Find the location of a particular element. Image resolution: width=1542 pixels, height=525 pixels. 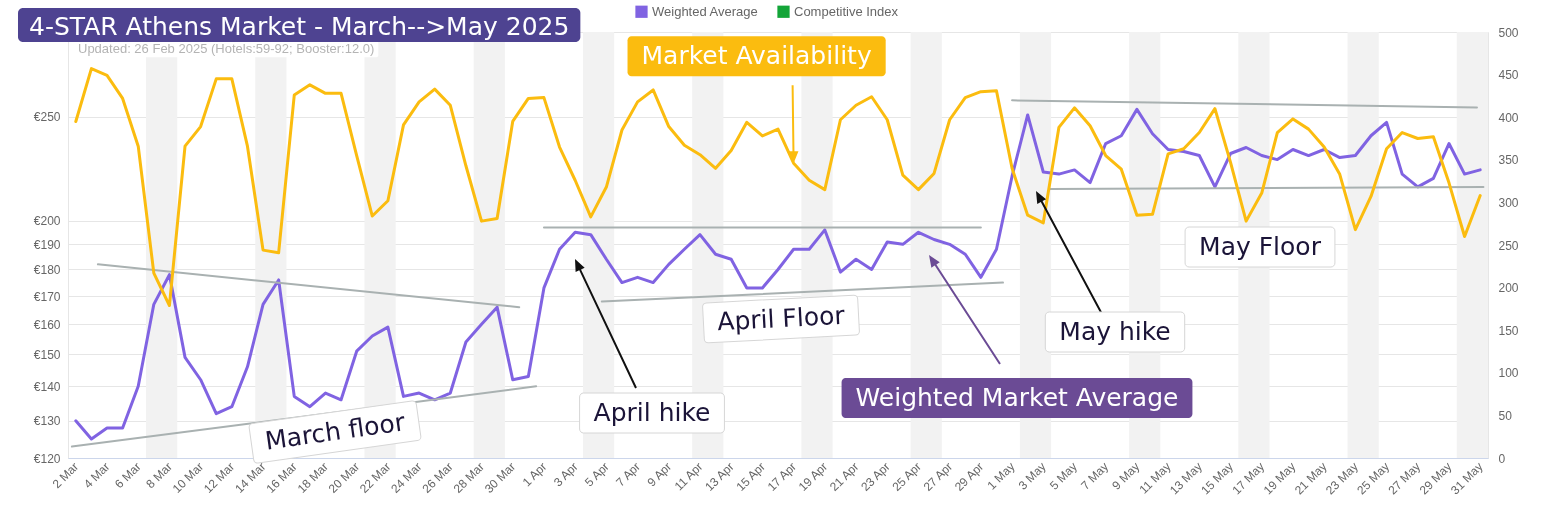

legend-label: Weighted Average is located at coordinates (705, 11).